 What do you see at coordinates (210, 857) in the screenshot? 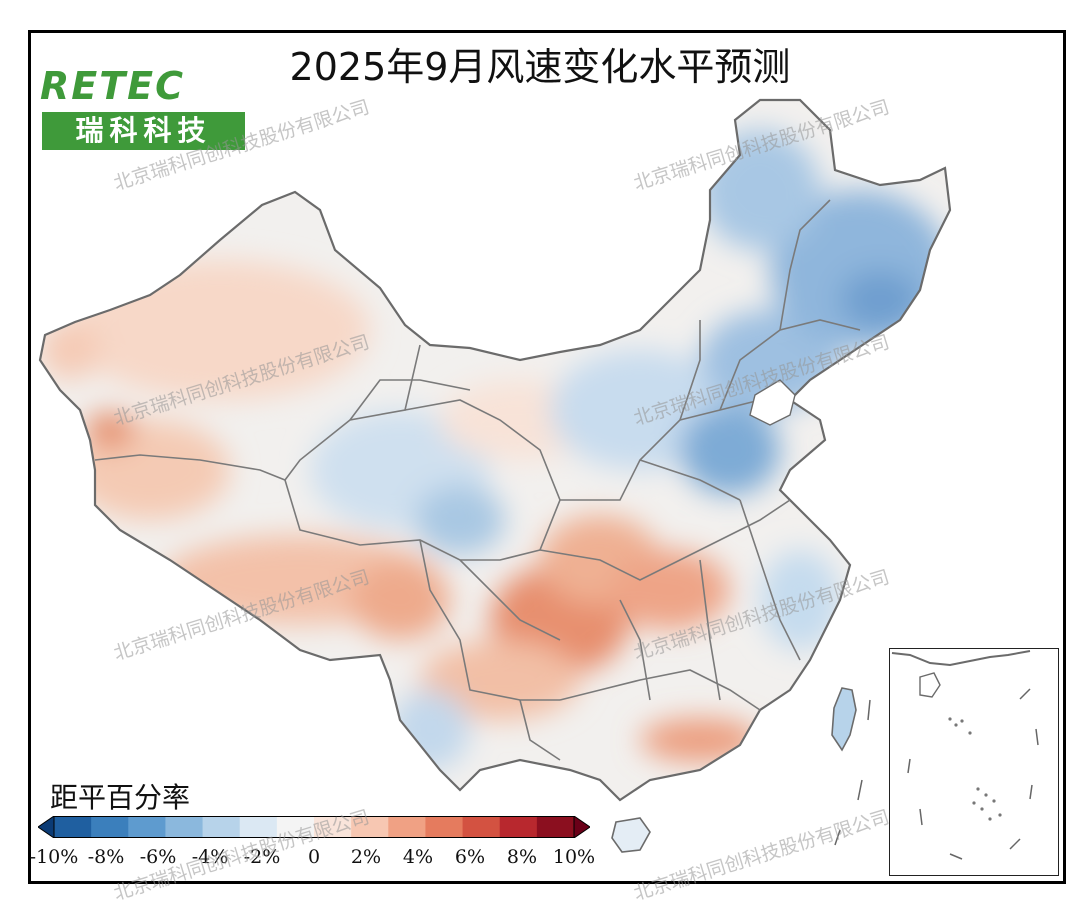
I see `colorbar-tick-label: -4%` at bounding box center [210, 857].